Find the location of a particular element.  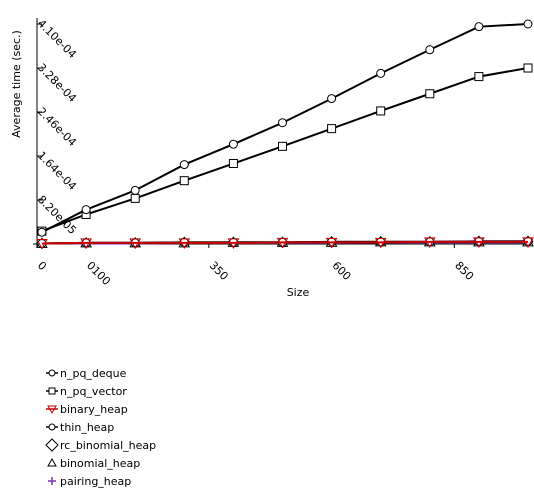

x-tick-label: 0100 is located at coordinates (98, 273).